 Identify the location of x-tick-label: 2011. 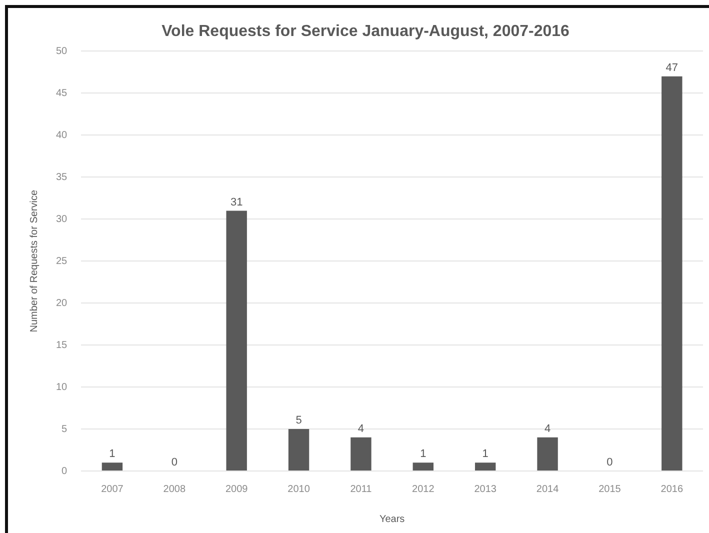
(361, 489).